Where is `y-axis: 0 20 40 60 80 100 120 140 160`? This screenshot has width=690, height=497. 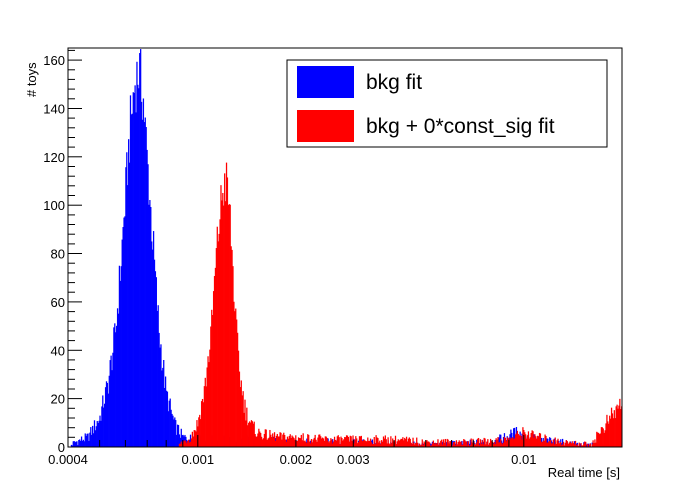 y-axis: 0 20 40 60 80 100 120 140 160 is located at coordinates (62, 252).